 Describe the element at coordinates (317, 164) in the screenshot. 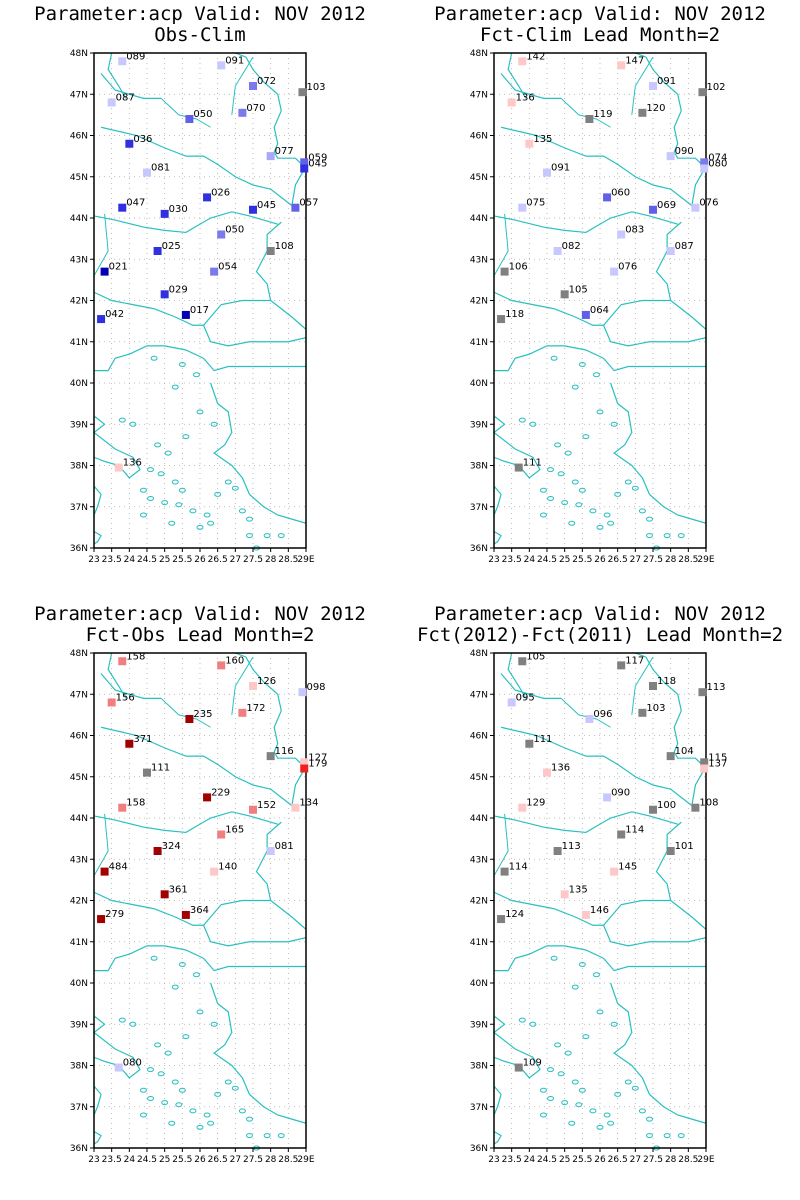

I see `station-value: 045` at that location.